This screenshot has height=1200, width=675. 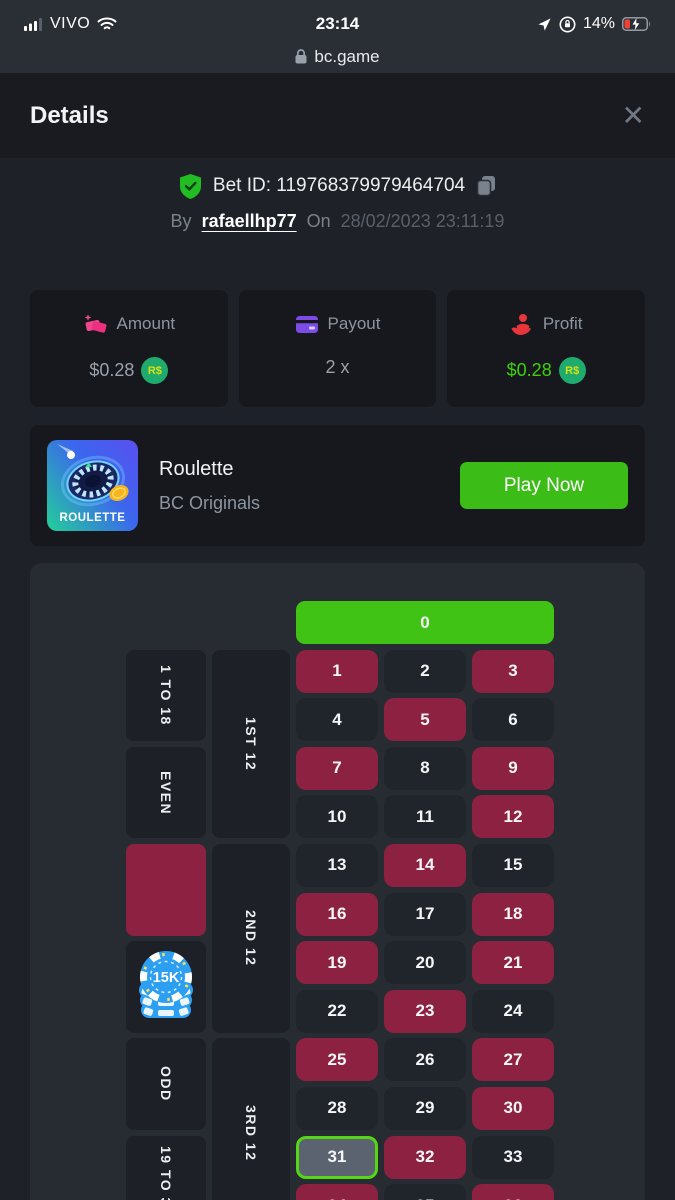 I want to click on bet-outside-black: 15K, so click(x=166, y=987).